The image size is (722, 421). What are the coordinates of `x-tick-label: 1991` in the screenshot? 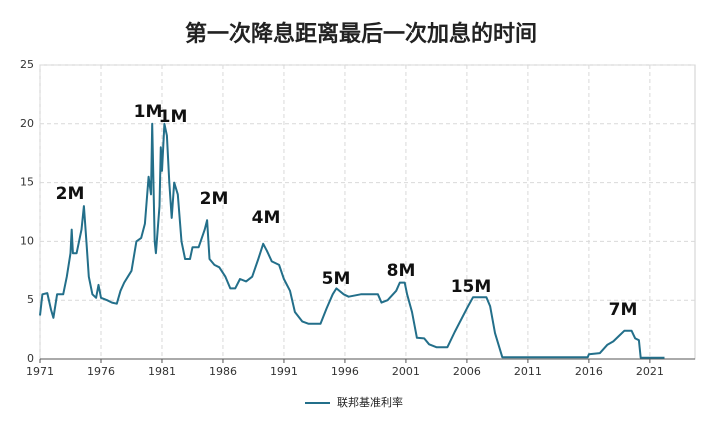 It's located at (284, 371).